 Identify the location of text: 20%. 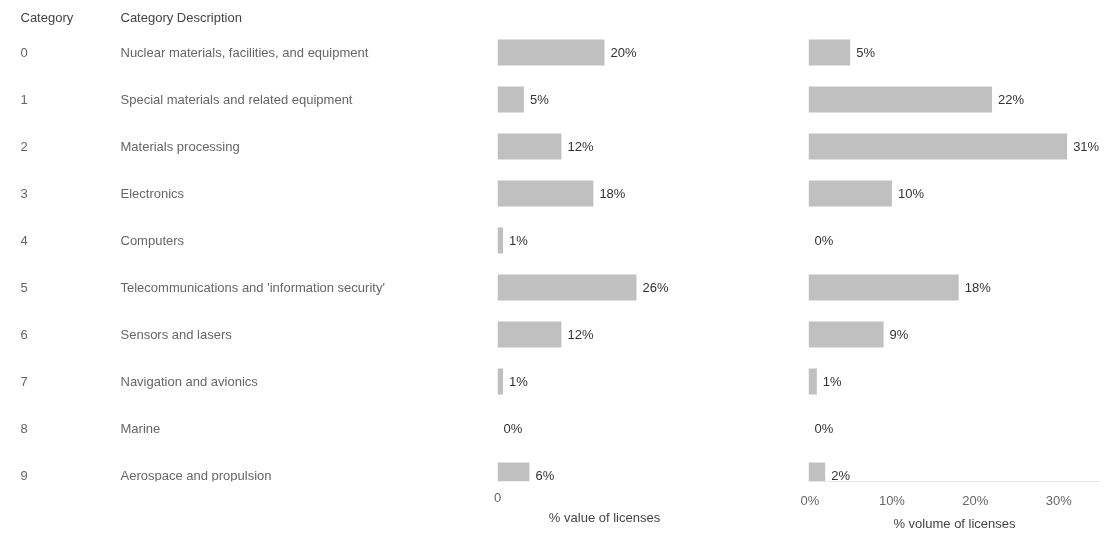
(623, 52).